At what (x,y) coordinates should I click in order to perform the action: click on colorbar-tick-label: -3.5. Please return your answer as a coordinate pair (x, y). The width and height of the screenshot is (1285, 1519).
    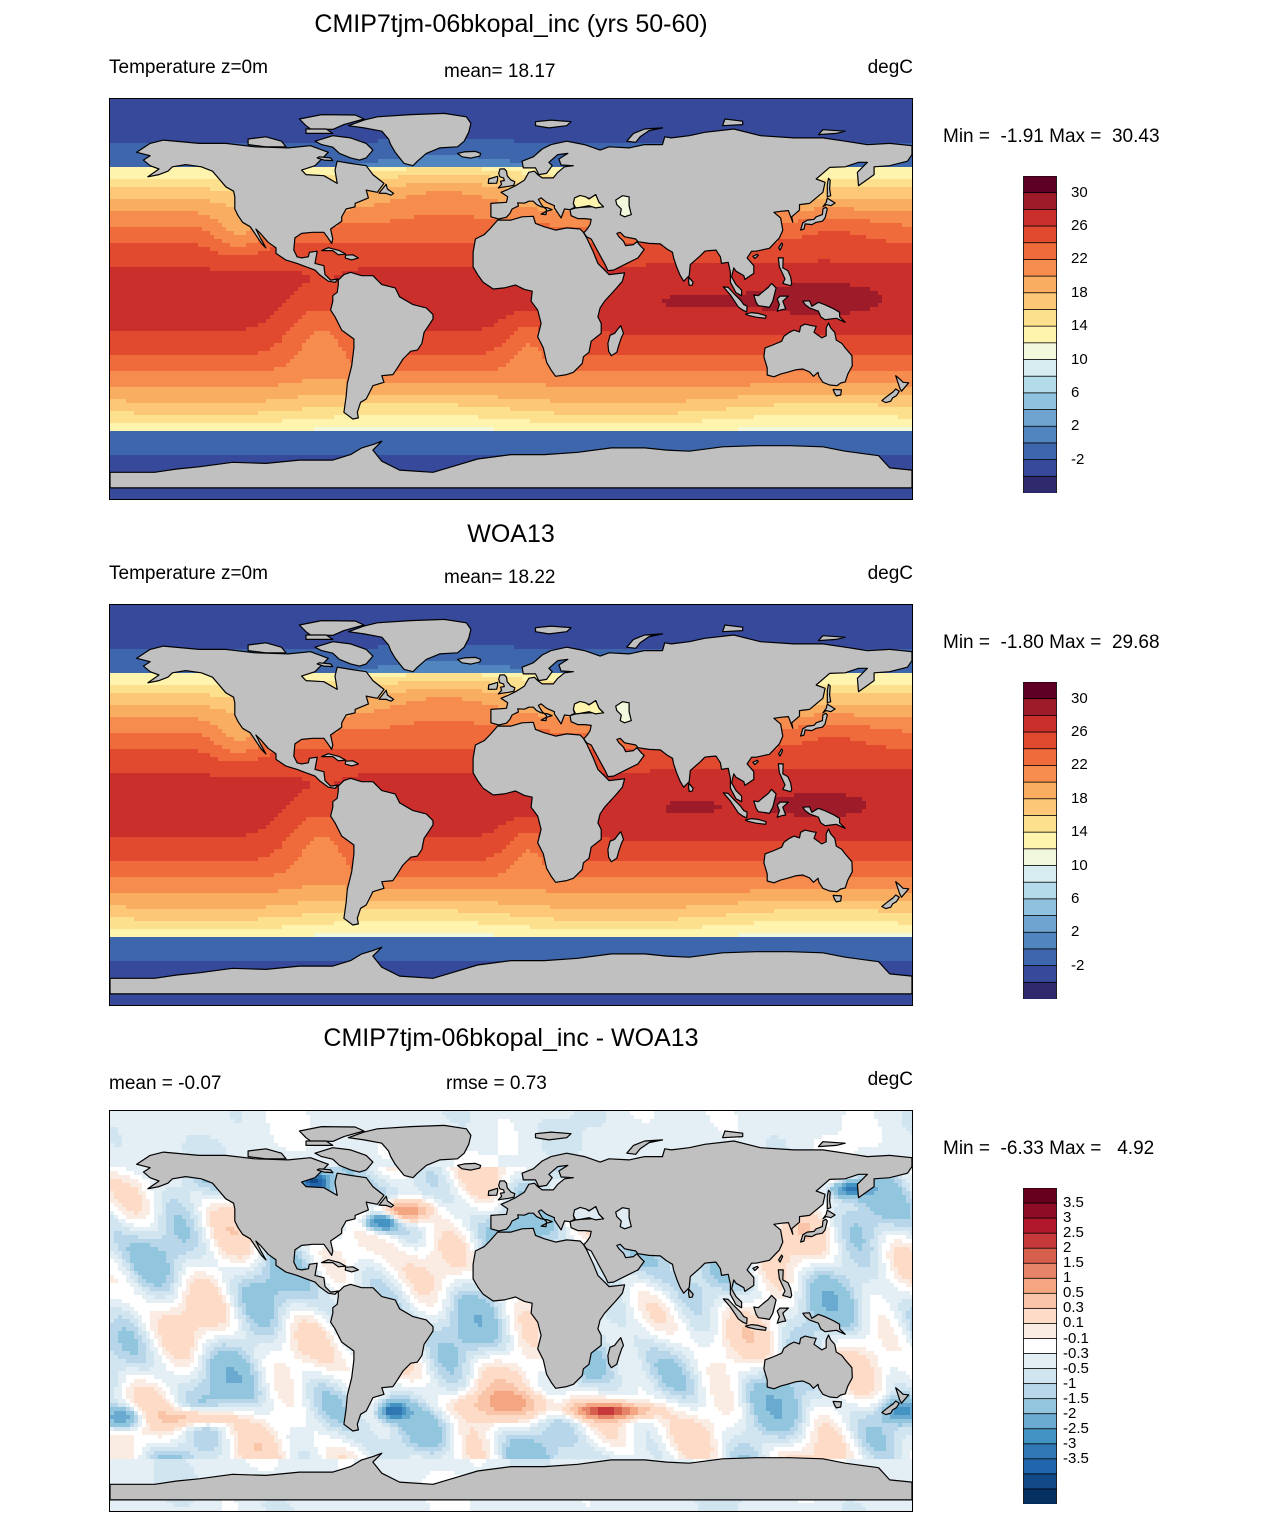
    Looking at the image, I should click on (1076, 1458).